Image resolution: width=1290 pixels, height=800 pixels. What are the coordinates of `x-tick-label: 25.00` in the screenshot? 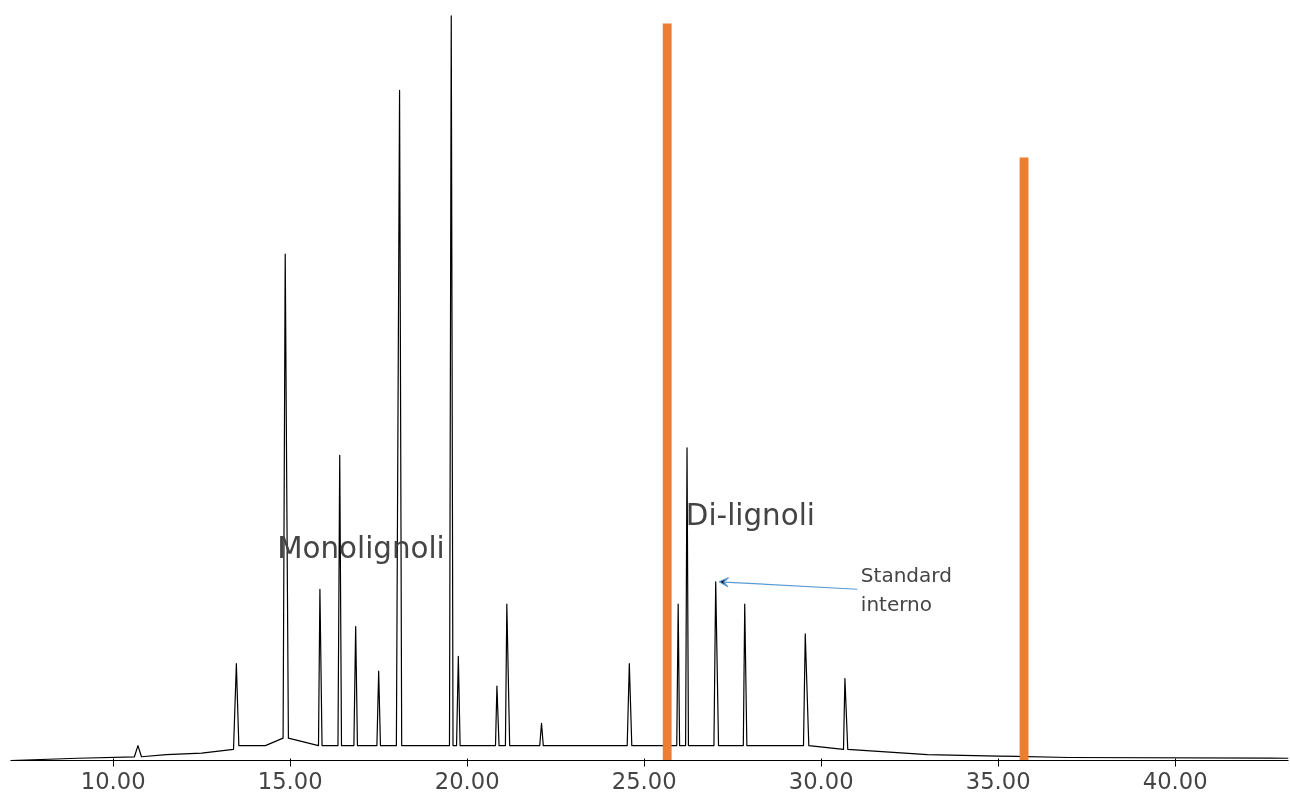 It's located at (644, 780).